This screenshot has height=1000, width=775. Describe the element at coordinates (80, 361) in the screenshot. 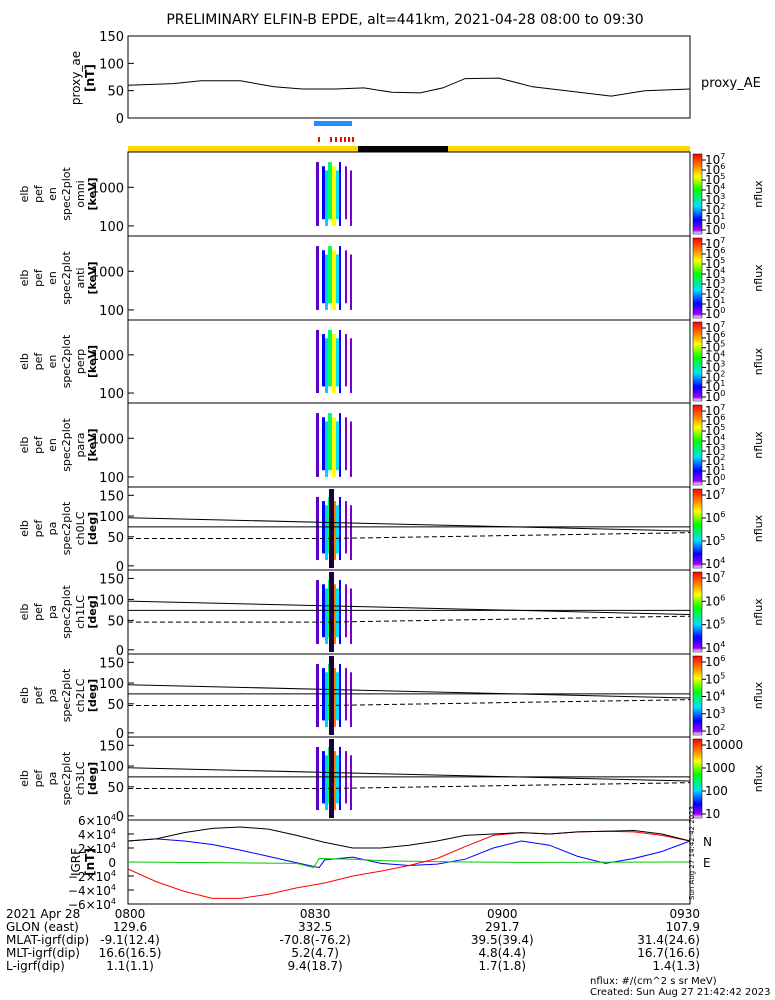

I see `panel-ylabel: perp` at that location.